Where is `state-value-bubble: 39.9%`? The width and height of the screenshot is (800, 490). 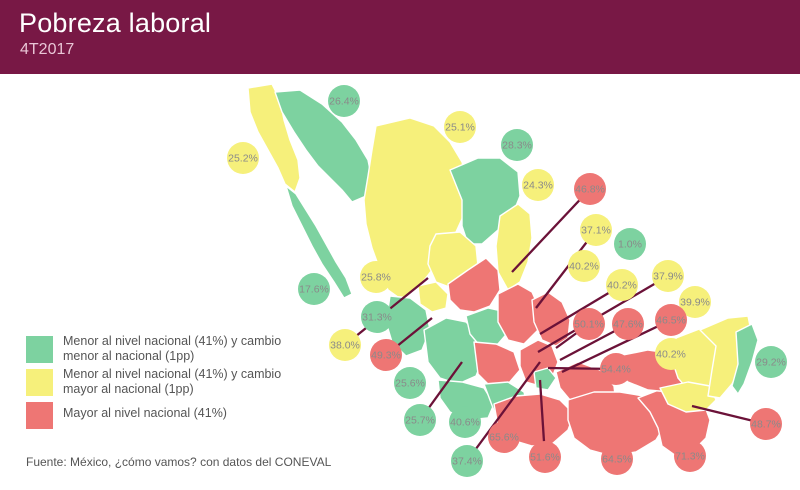 state-value-bubble: 39.9% is located at coordinates (695, 302).